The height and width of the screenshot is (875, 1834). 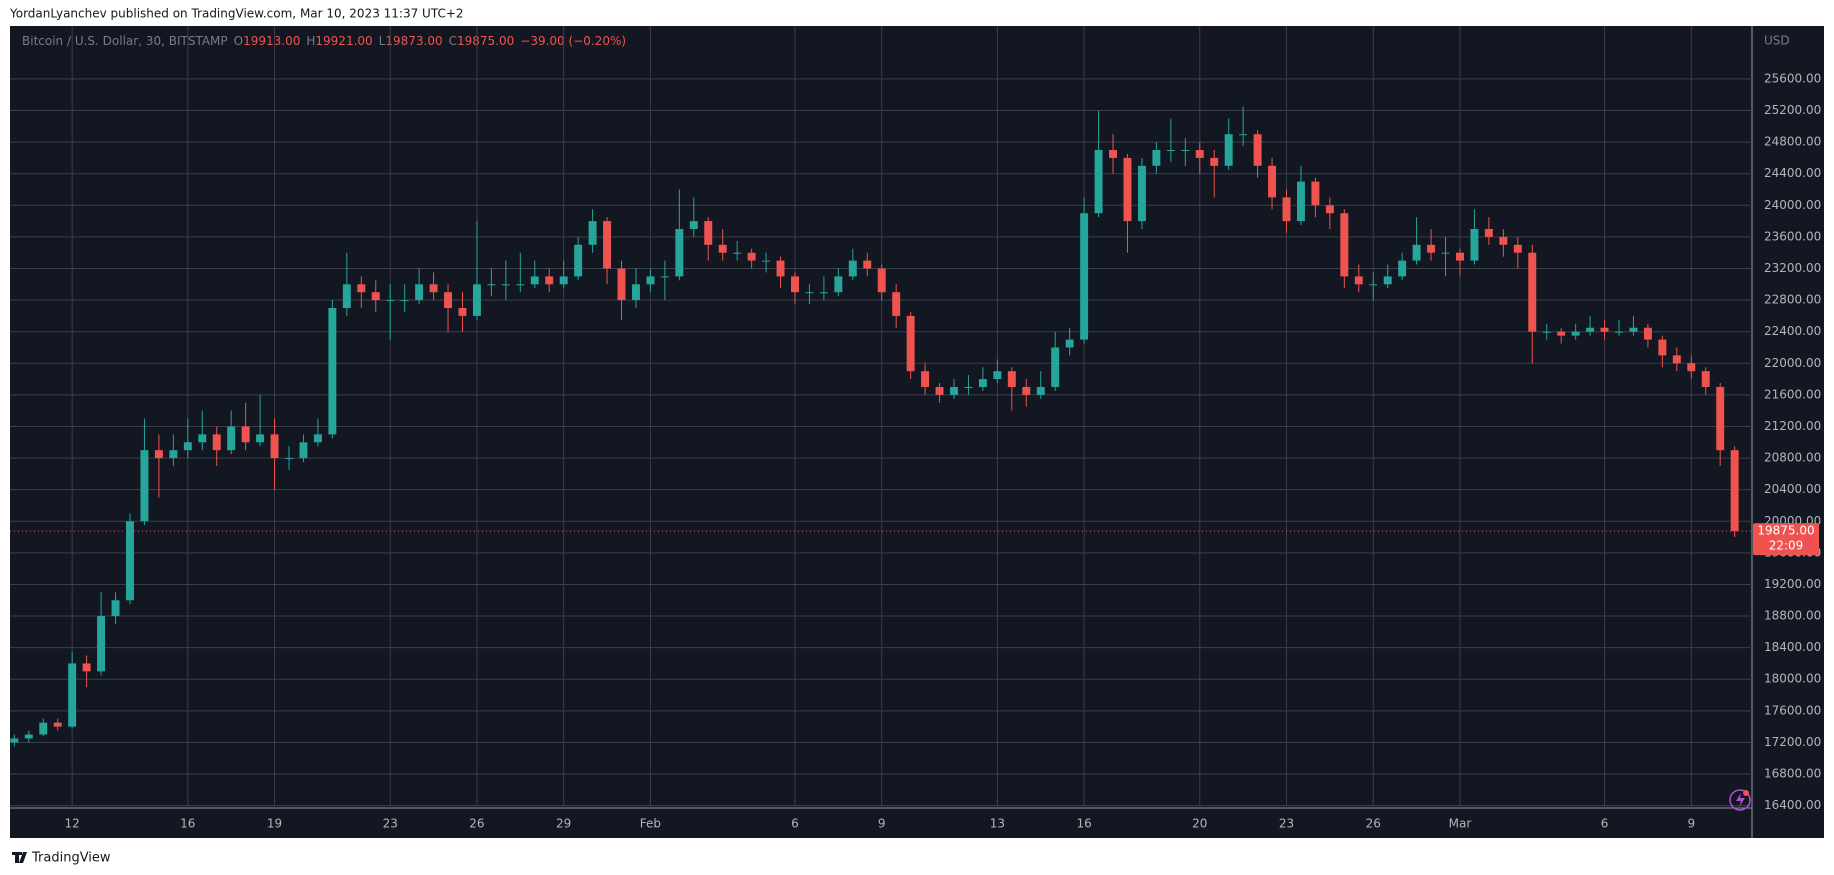 I want to click on y-tick-label: 18400.00, so click(x=1792, y=647).